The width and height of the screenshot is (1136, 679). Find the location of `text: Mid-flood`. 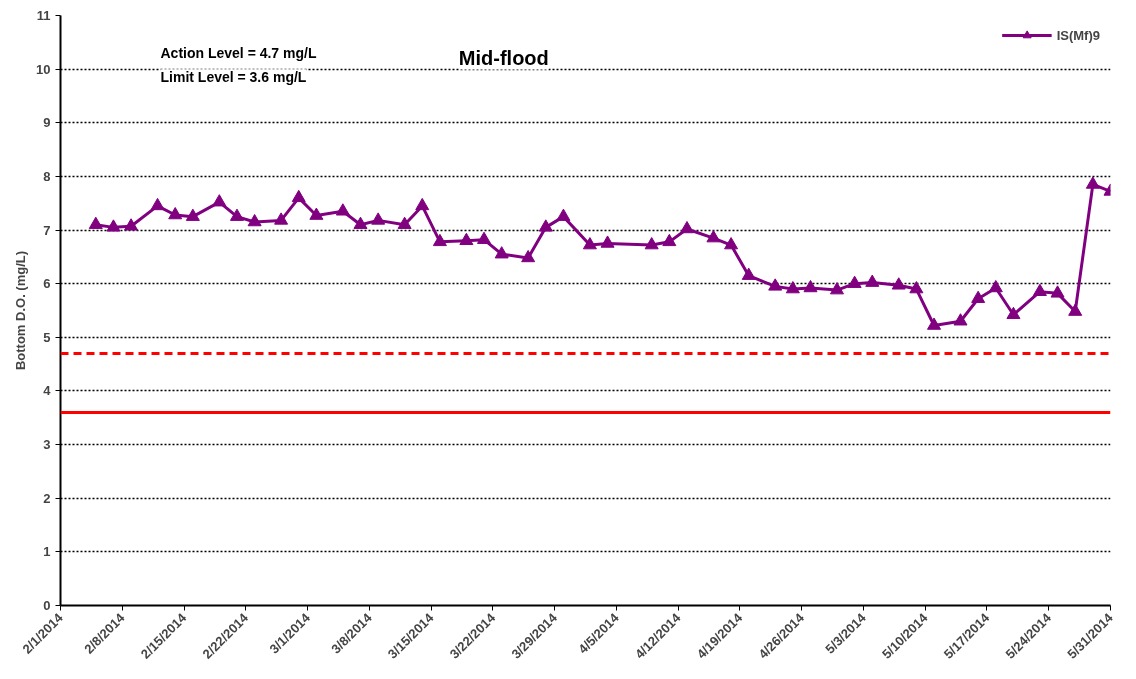

text: Mid-flood is located at coordinates (503, 58).